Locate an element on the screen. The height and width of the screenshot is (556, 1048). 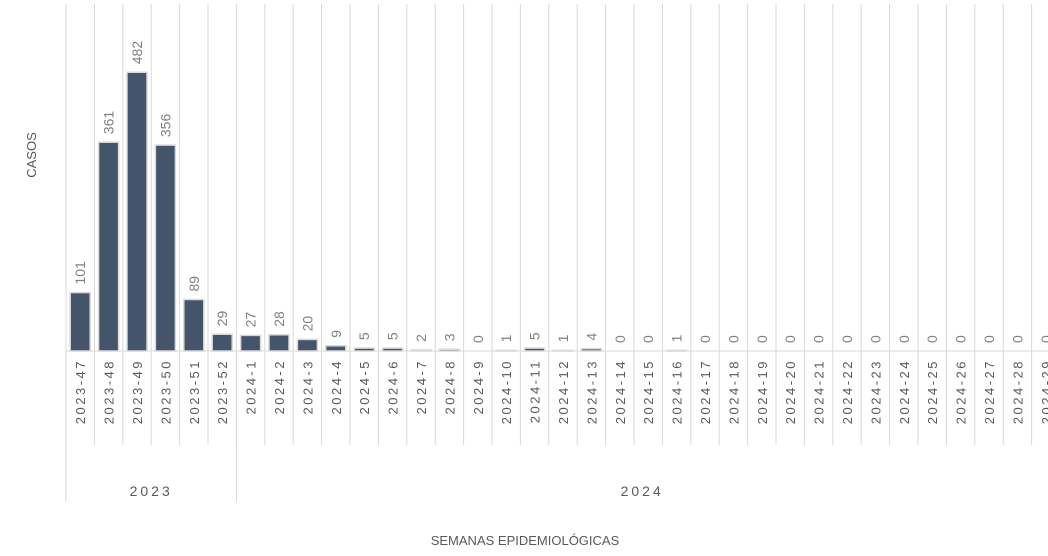
data-label: 29 is located at coordinates (222, 318).